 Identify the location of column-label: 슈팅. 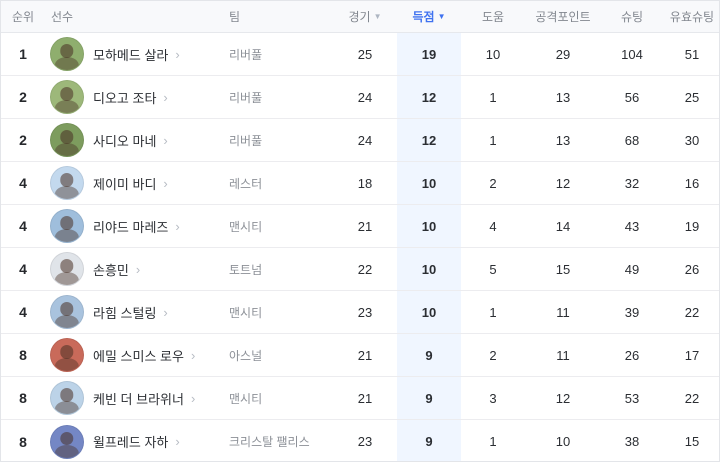
(632, 17).